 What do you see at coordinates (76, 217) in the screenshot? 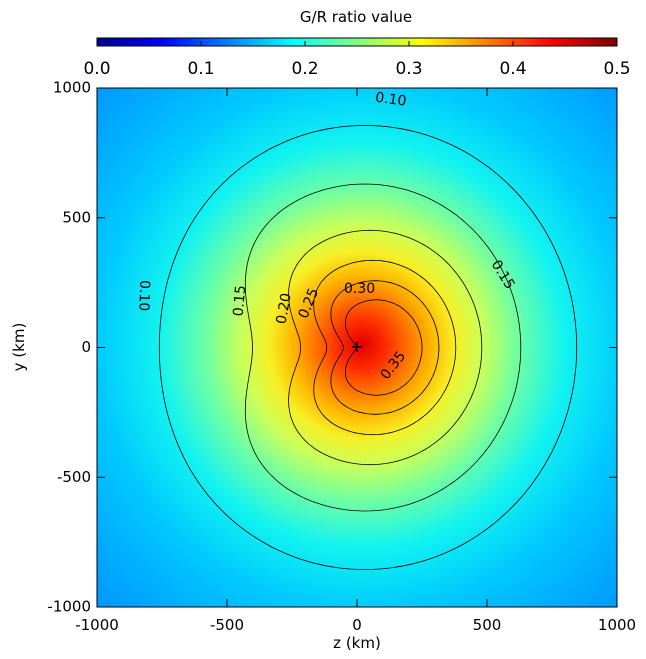
I see `y-tick-label: 500` at bounding box center [76, 217].